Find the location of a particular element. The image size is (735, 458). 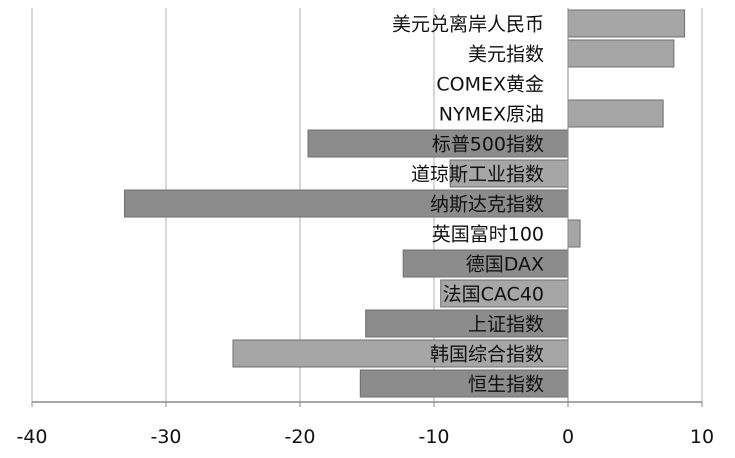

x-tick-label: 10 is located at coordinates (702, 437).